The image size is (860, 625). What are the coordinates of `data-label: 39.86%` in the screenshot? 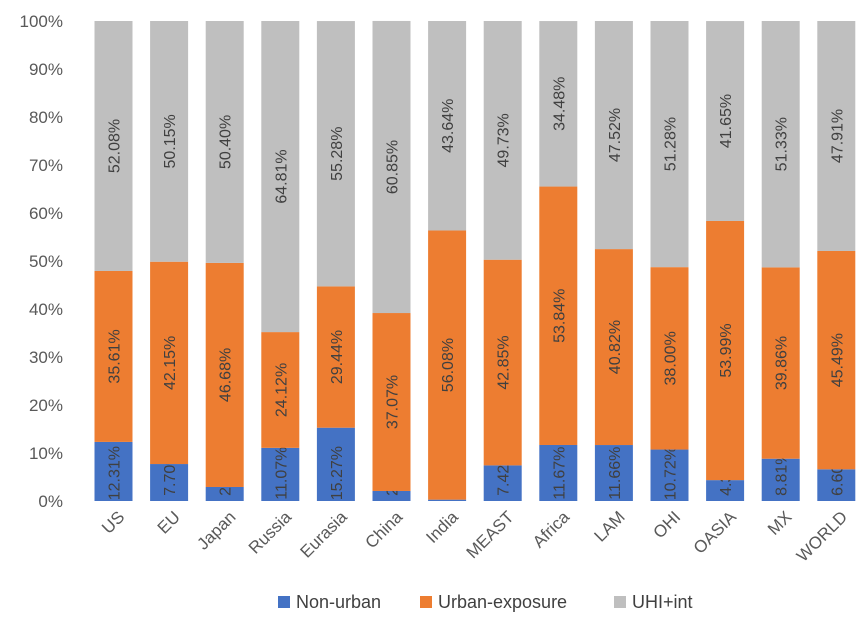 It's located at (782, 363).